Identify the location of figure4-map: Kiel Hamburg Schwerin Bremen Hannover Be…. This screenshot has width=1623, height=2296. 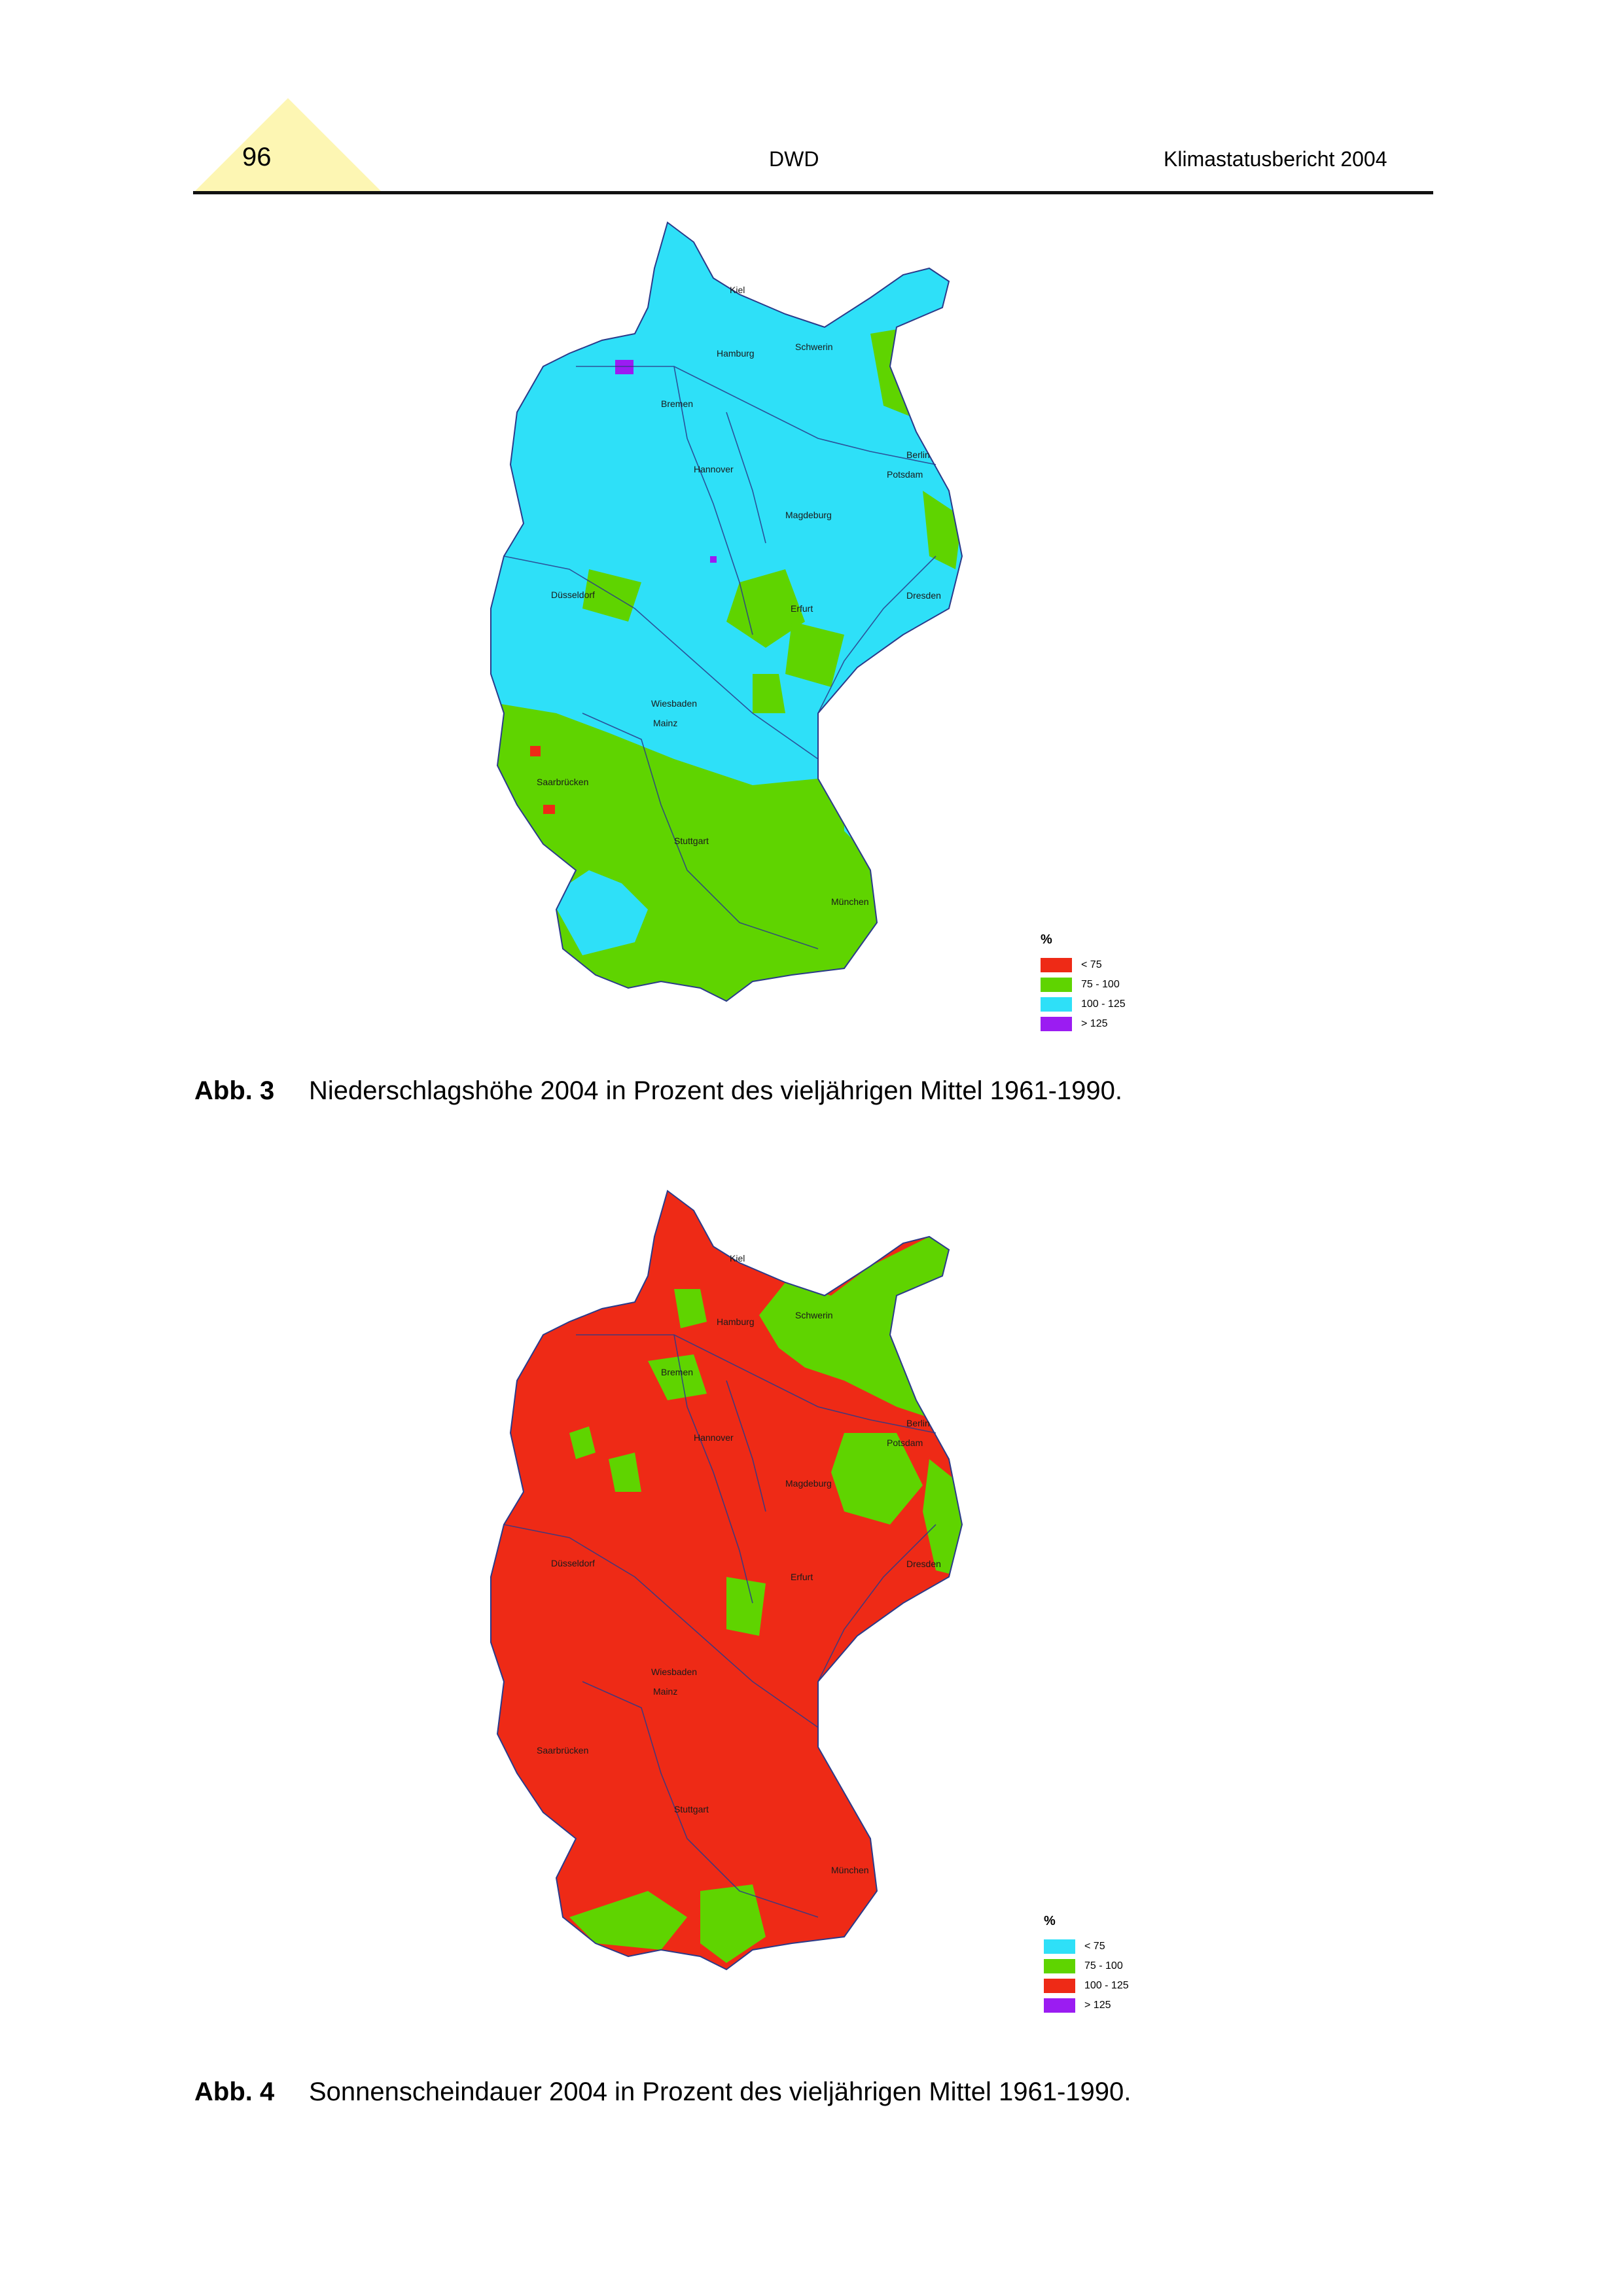
(779, 1580).